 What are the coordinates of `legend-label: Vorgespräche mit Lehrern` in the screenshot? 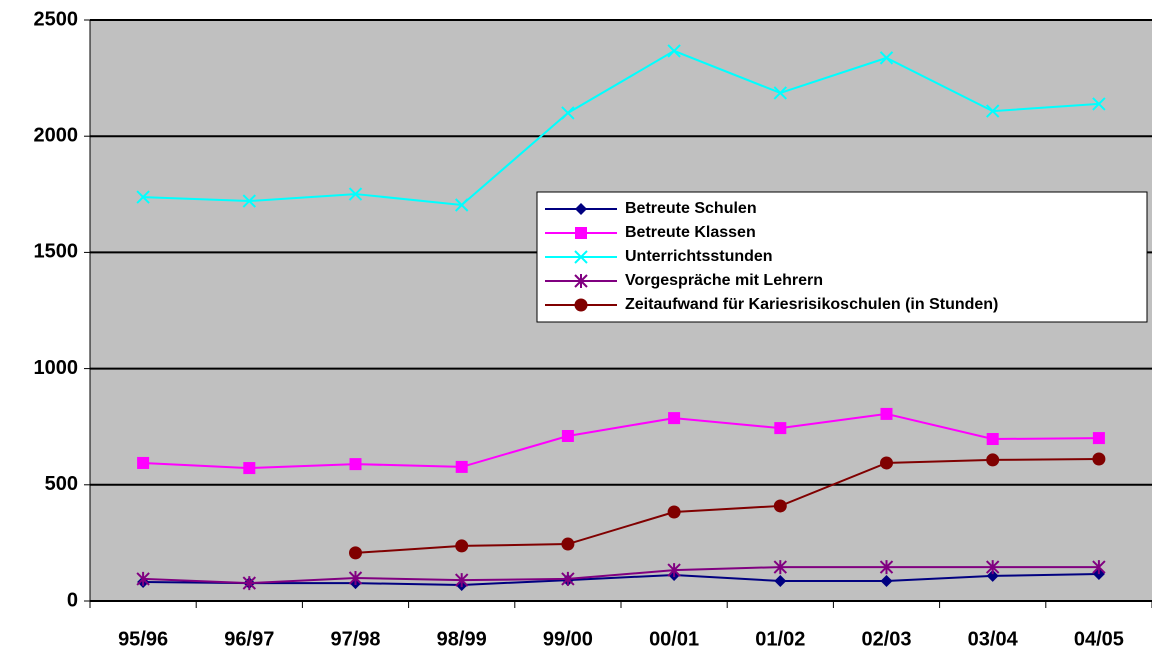 It's located at (724, 280).